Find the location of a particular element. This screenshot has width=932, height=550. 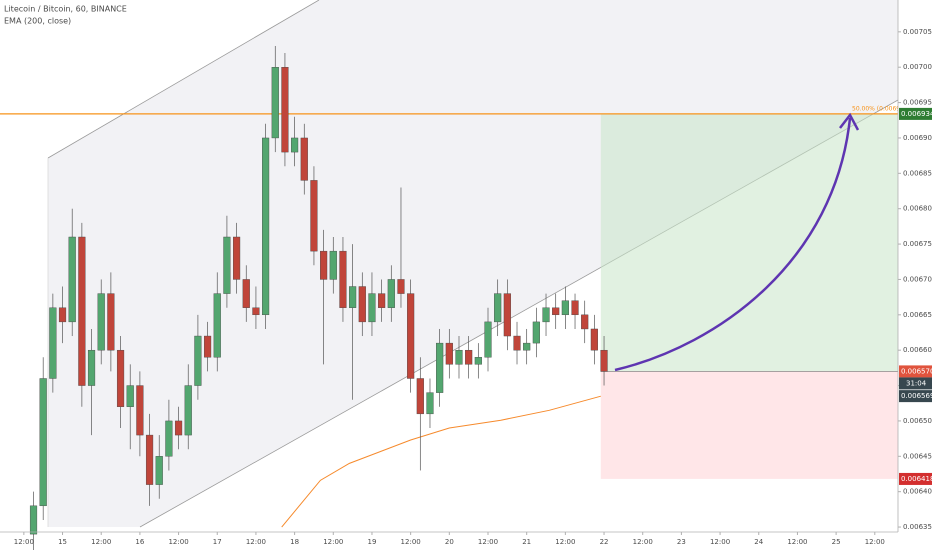

x-tick-label: 25 is located at coordinates (836, 542).